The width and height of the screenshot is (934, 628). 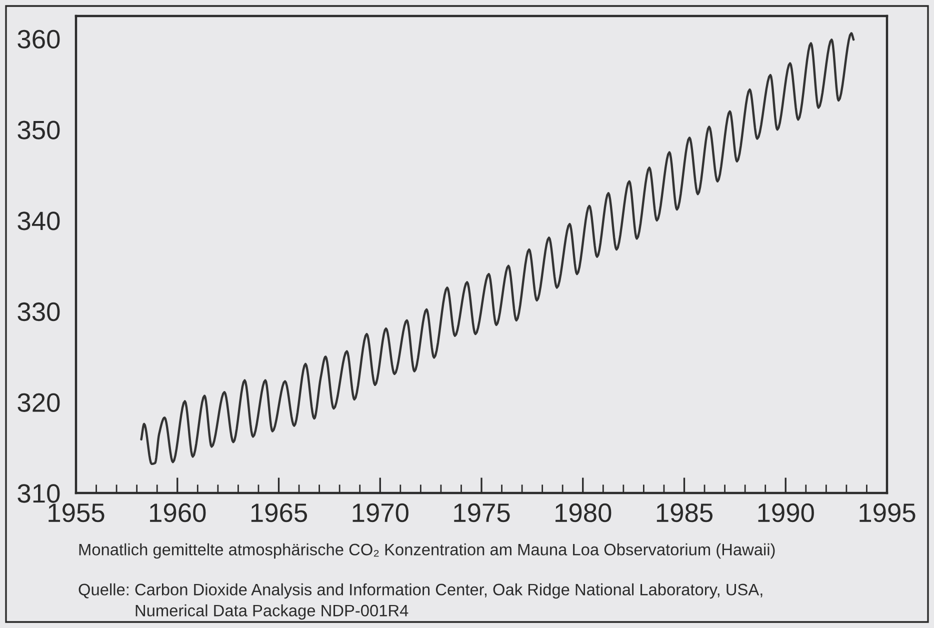 What do you see at coordinates (584, 512) in the screenshot?
I see `x-tick-label: 1980` at bounding box center [584, 512].